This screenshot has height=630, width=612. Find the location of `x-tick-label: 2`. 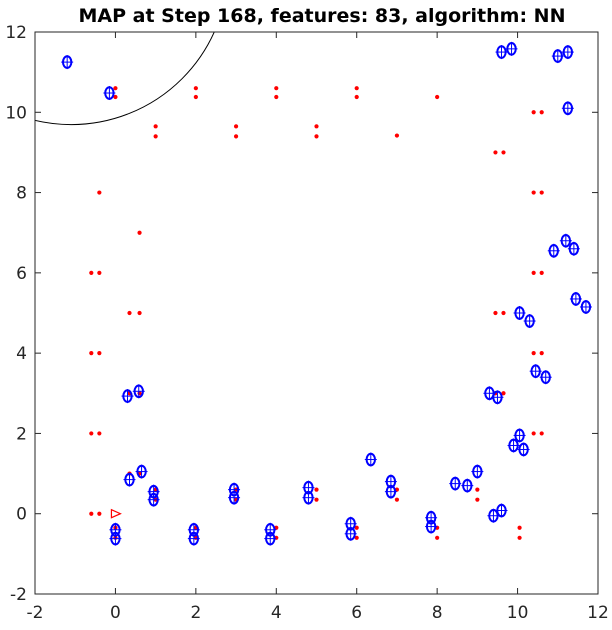

x-tick-label: 2 is located at coordinates (195, 613).